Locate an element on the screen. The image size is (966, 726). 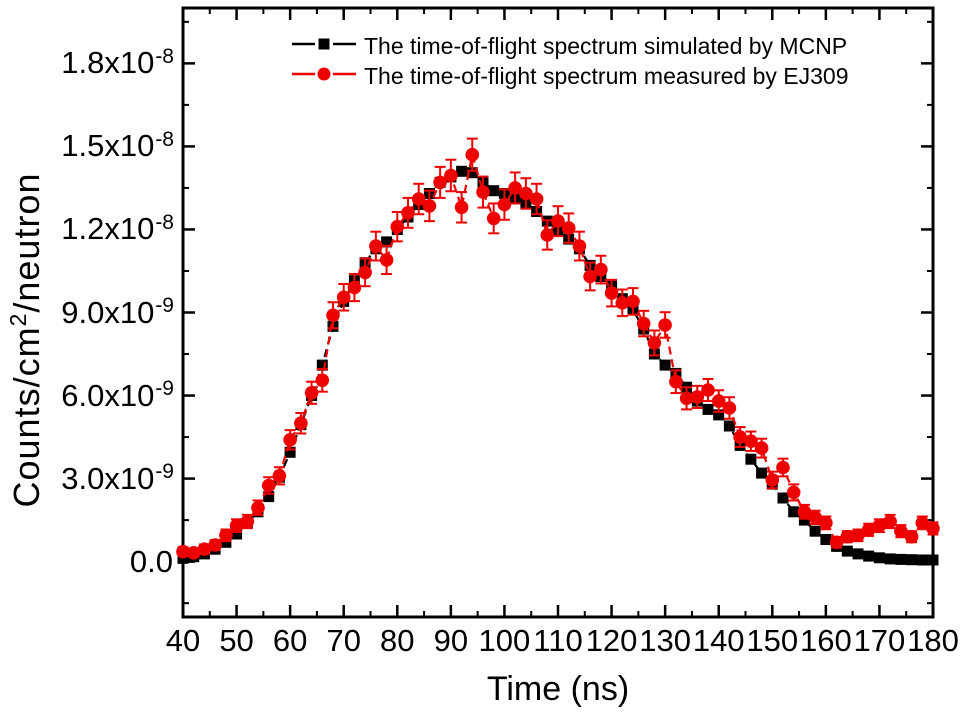
y-axis-title-pre: Counts/cm is located at coordinates (26, 417).